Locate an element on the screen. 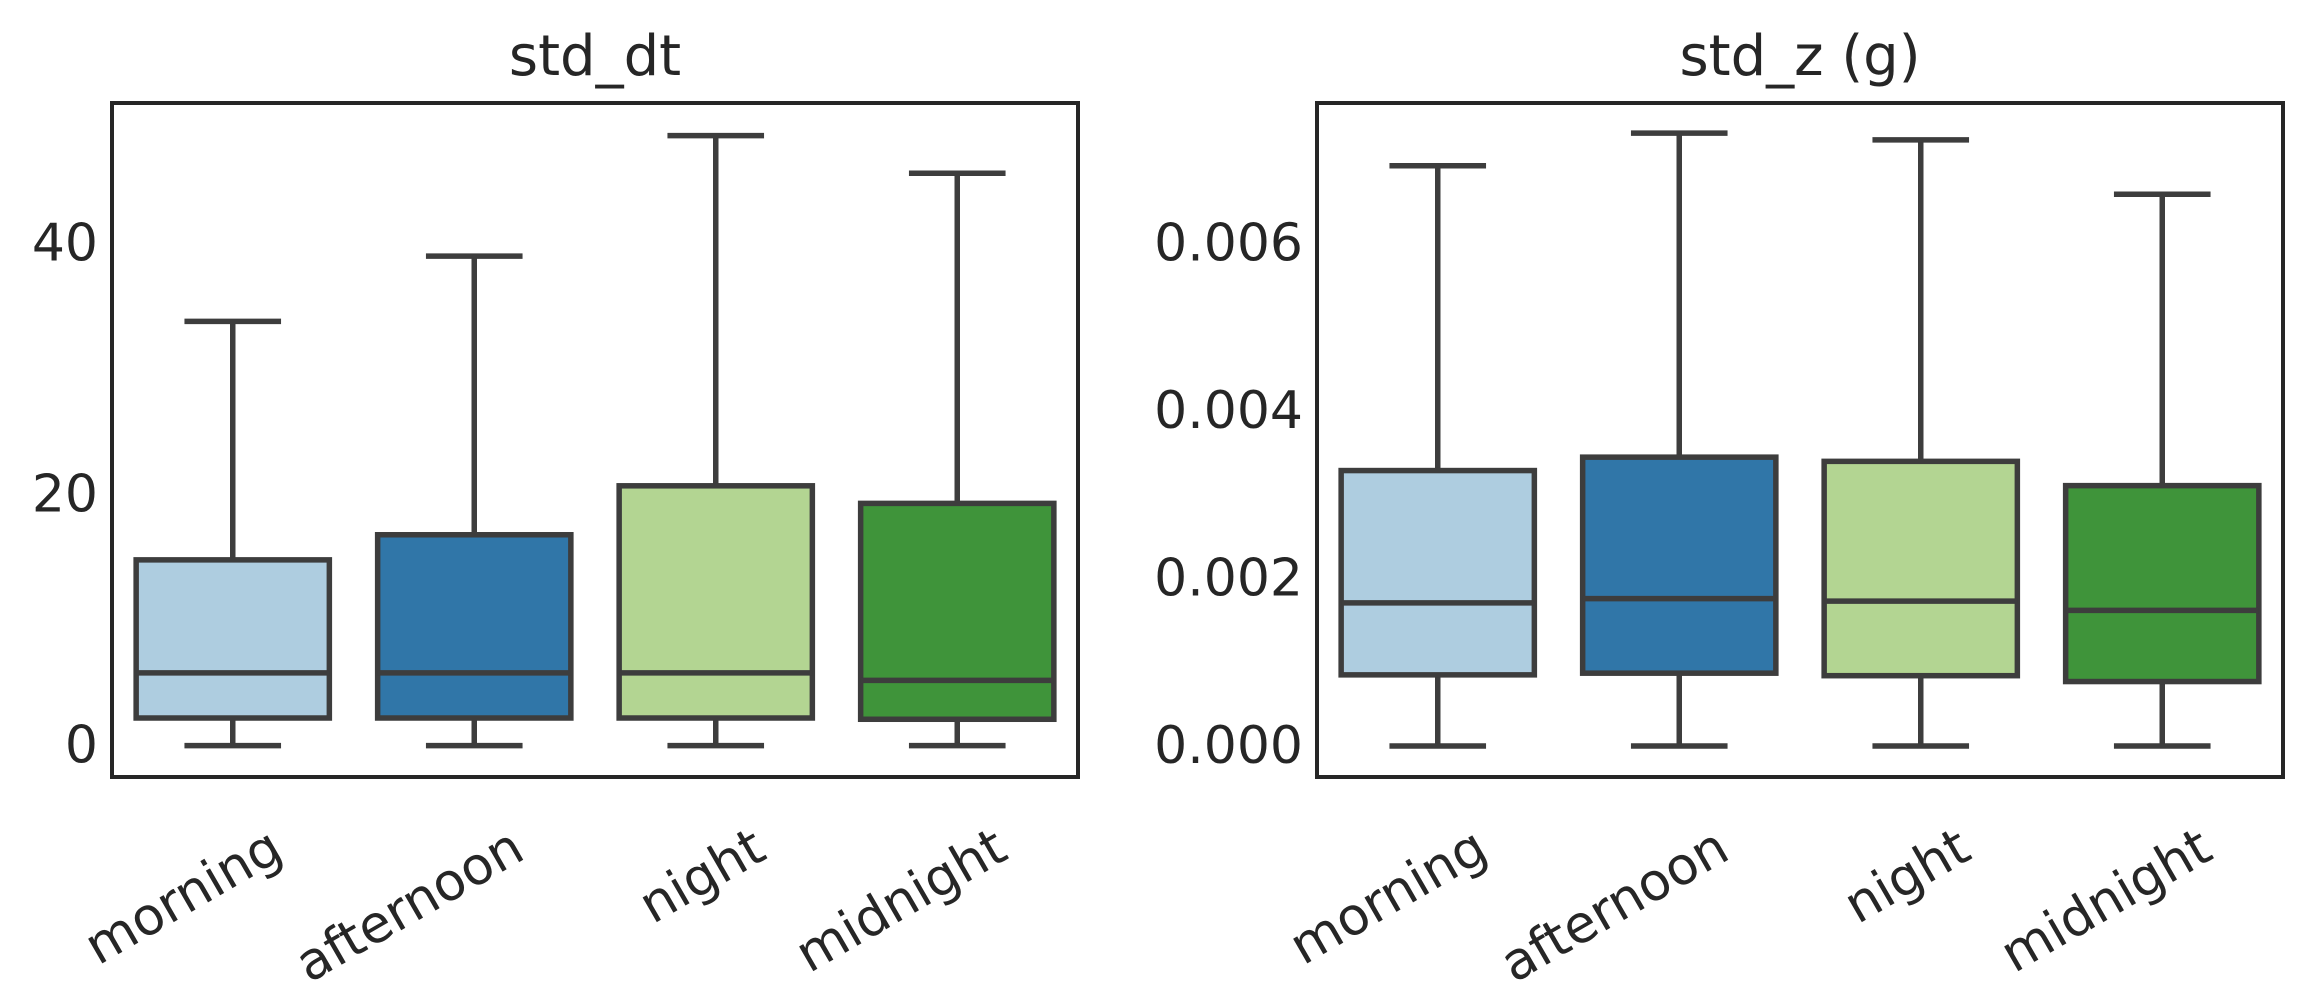 The height and width of the screenshot is (996, 2312). y-tick-label: 0.004 is located at coordinates (1228, 411).